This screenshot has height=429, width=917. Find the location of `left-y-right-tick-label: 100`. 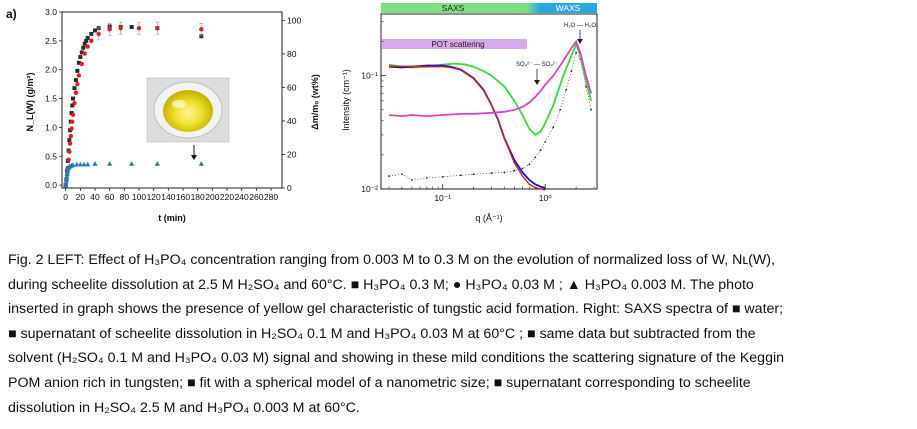

left-y-right-tick-label: 100 is located at coordinates (294, 20).